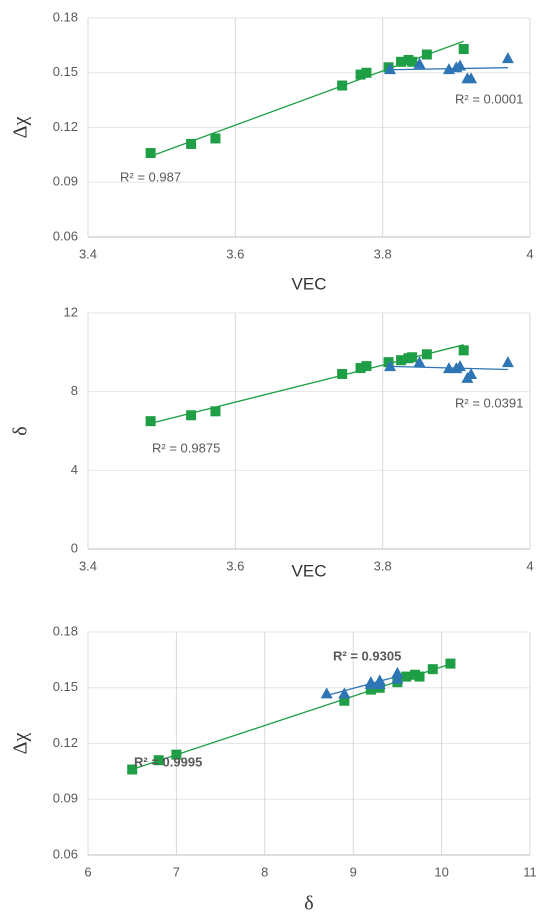  What do you see at coordinates (530, 871) in the screenshot?
I see `x-tick-label: 11` at bounding box center [530, 871].